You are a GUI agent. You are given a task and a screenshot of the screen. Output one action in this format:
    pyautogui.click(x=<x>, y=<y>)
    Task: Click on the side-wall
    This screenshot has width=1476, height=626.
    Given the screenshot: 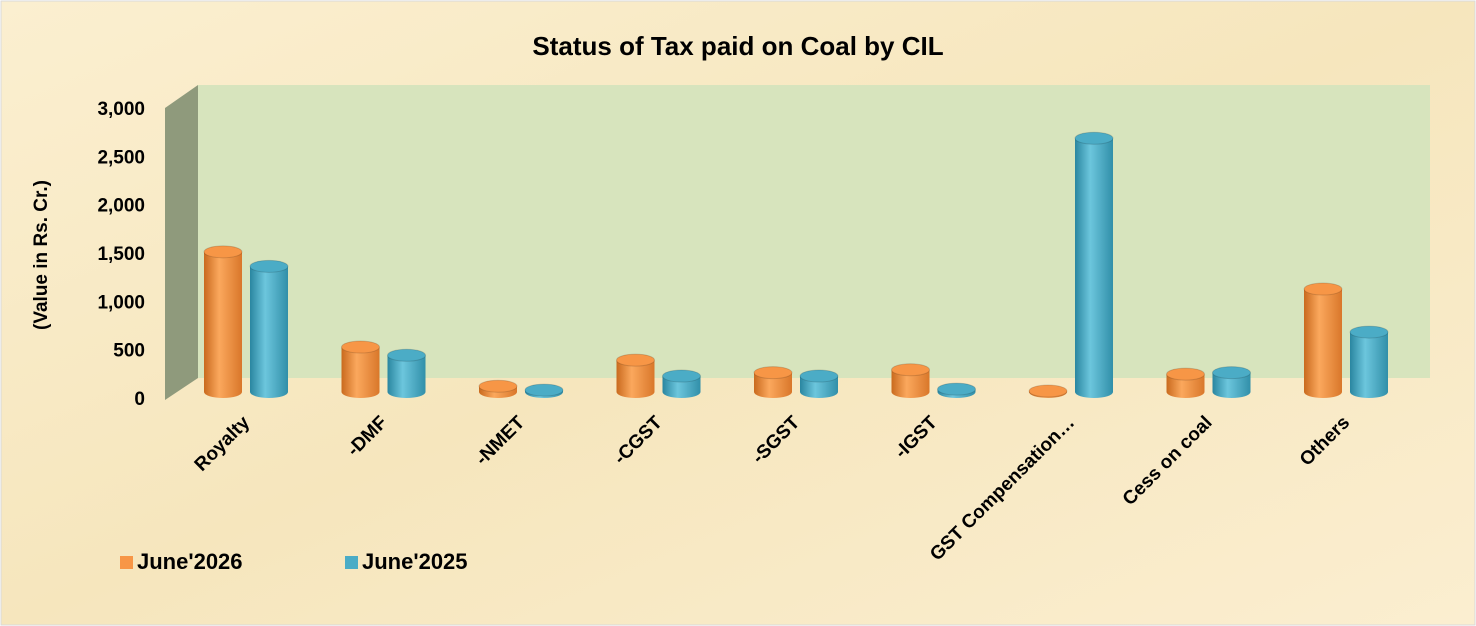 What is the action you would take?
    pyautogui.click(x=181, y=242)
    